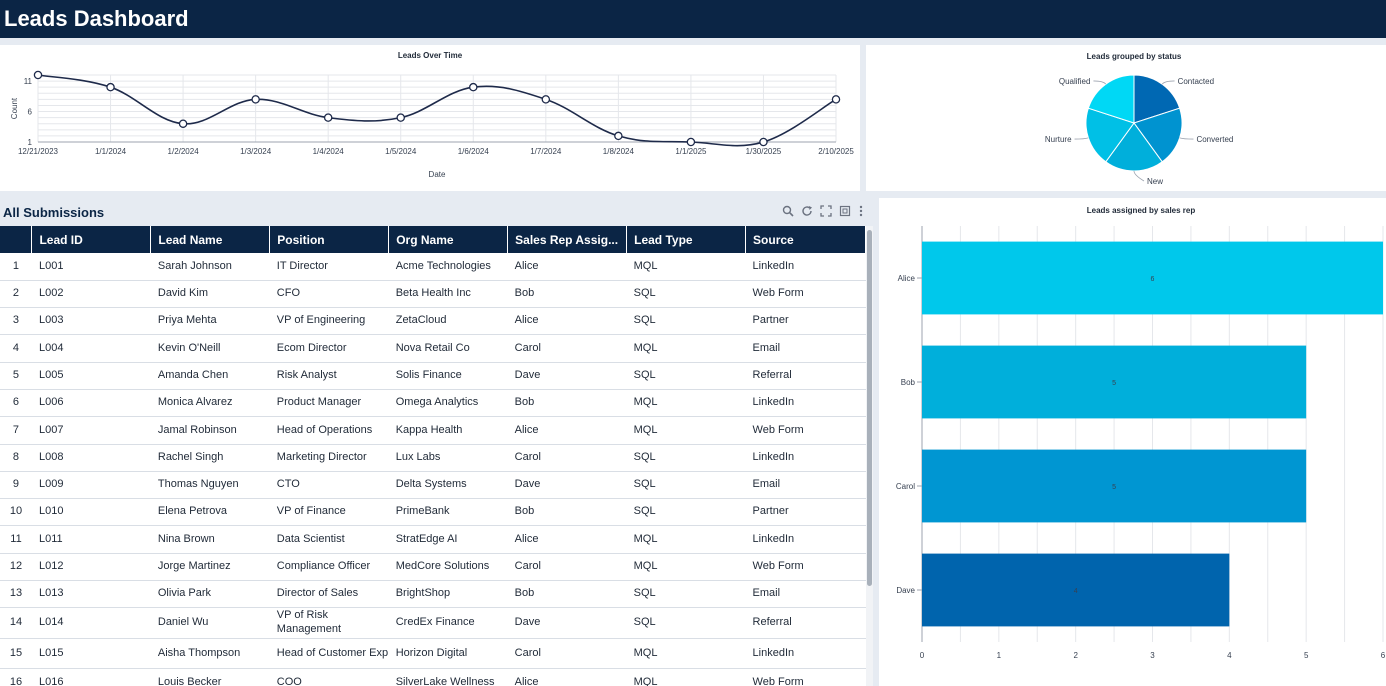 The width and height of the screenshot is (1386, 686). I want to click on x-tick-label: 1/1/2025, so click(691, 151).